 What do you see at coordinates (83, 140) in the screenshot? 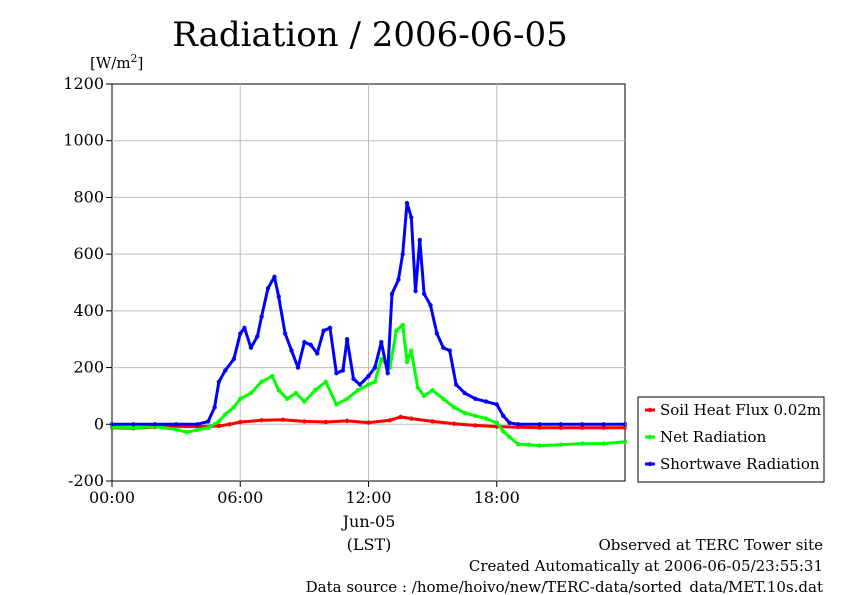
I see `y-tick-label: 1000` at bounding box center [83, 140].